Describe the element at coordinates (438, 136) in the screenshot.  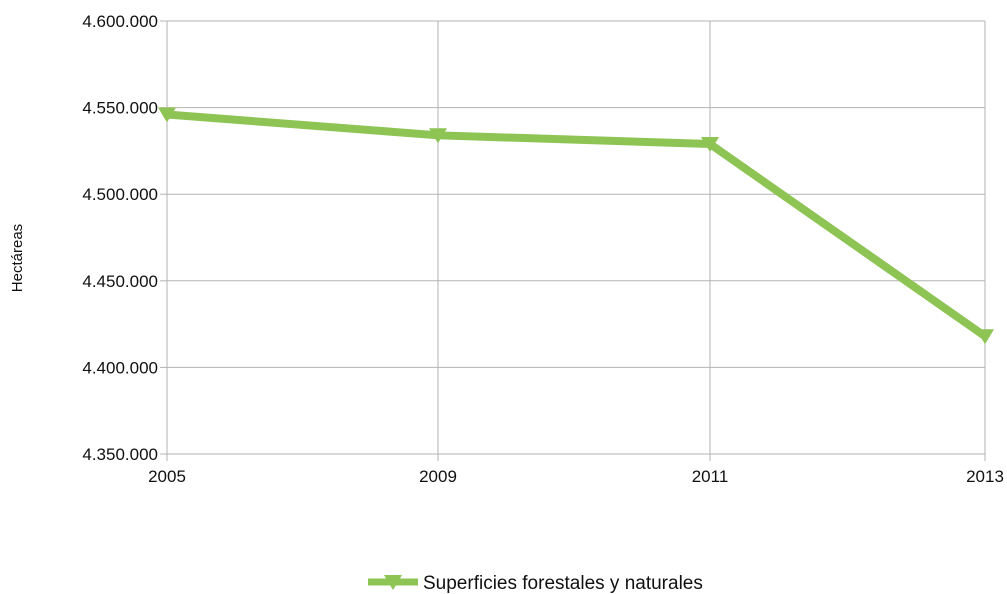
I see `data-point-2009` at that location.